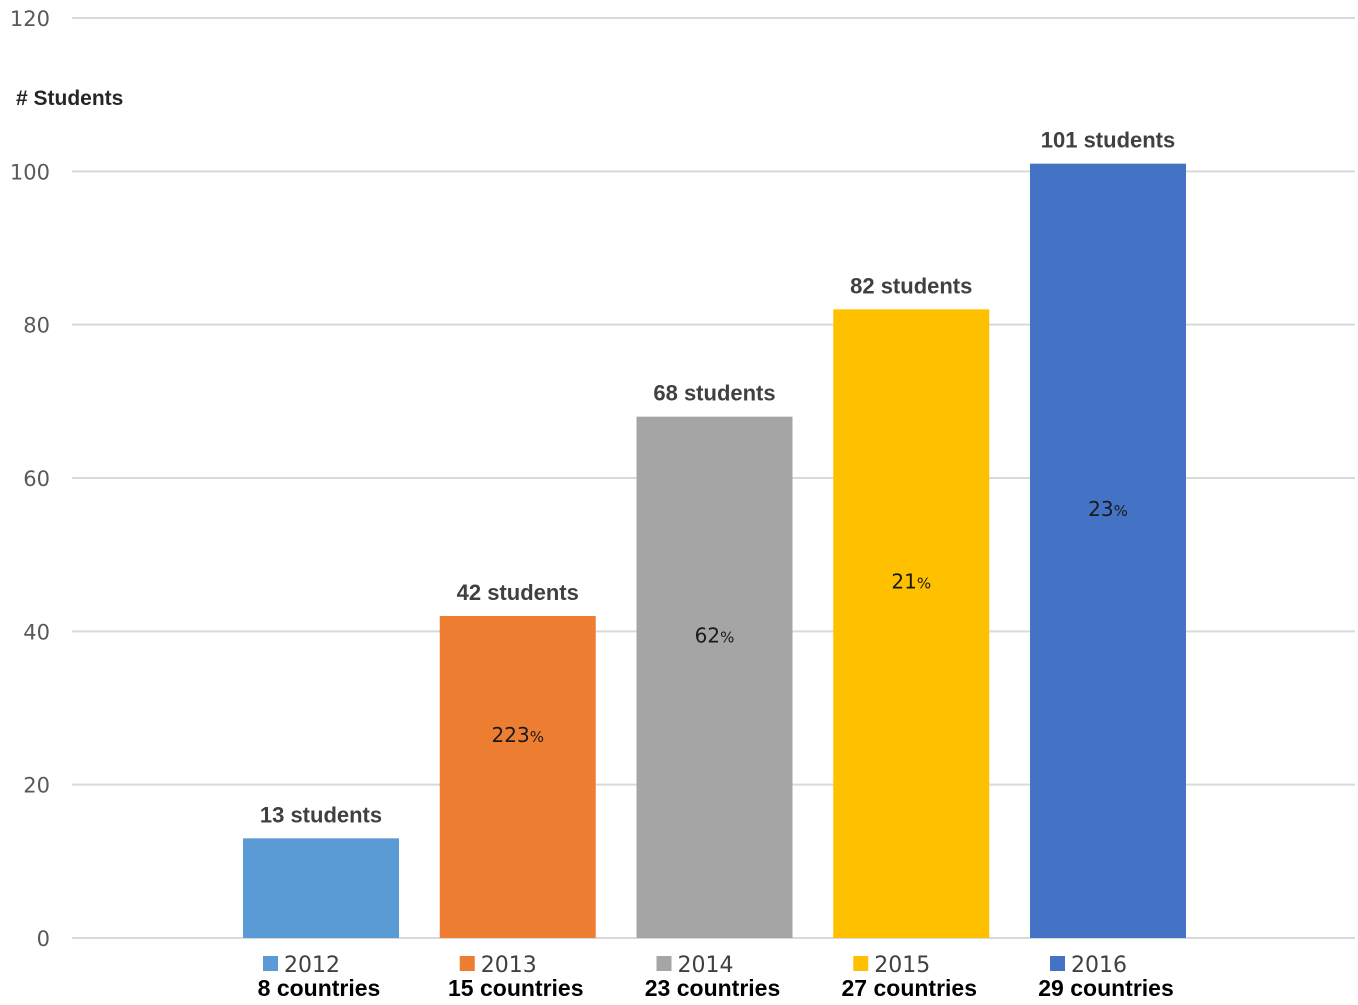 The image size is (1358, 1005). I want to click on y-tick-label-40: 40, so click(36, 632).